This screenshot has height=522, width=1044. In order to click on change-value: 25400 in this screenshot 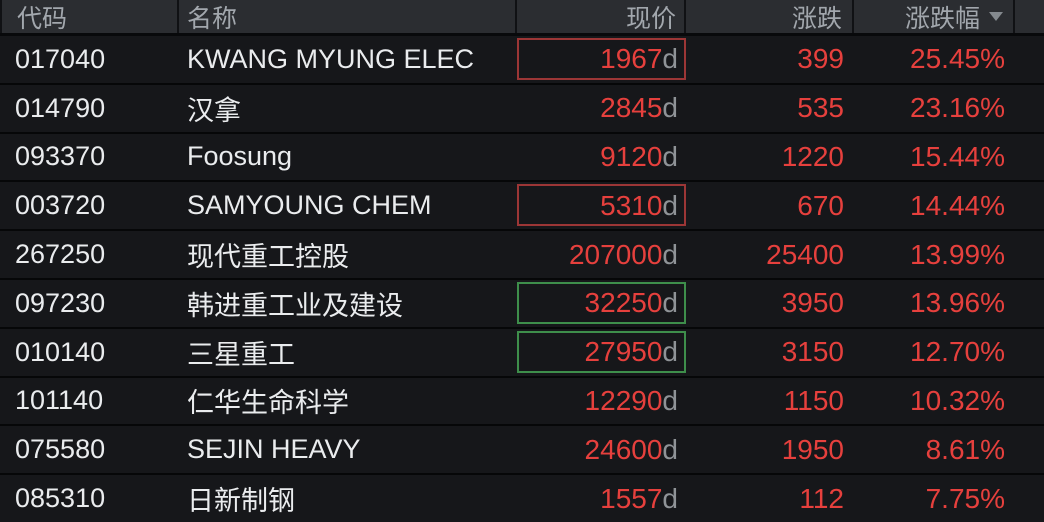, I will do `click(805, 254)`.